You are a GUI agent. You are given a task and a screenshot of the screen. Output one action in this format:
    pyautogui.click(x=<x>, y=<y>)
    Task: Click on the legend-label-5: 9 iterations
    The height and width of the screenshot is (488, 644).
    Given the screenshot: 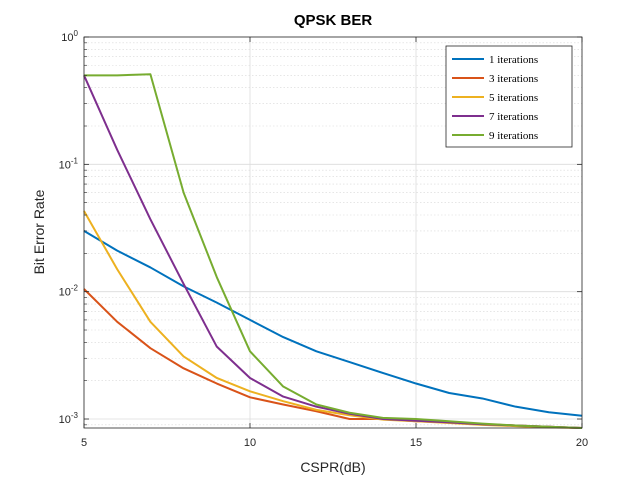 What is the action you would take?
    pyautogui.click(x=513, y=136)
    